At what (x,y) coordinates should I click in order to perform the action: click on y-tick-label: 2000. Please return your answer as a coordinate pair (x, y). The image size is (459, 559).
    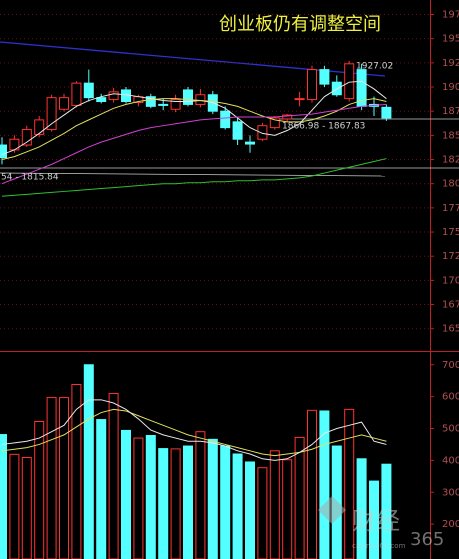
    Looking at the image, I should click on (450, 524).